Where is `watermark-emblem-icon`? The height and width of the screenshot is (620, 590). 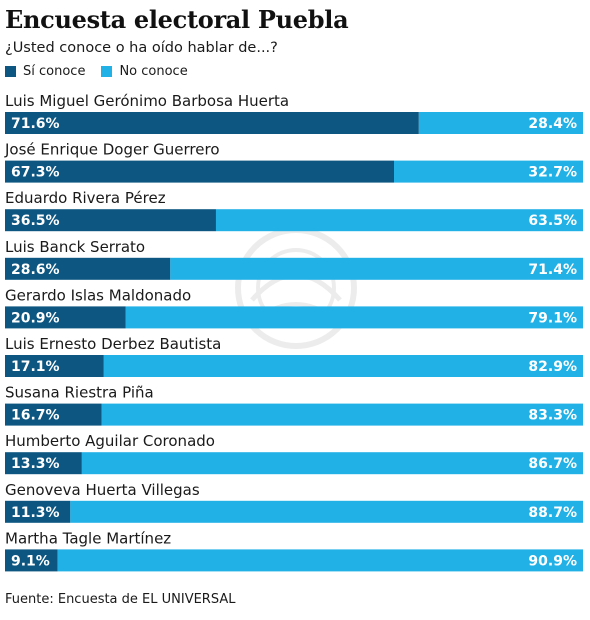
watermark-emblem-icon is located at coordinates (296, 288).